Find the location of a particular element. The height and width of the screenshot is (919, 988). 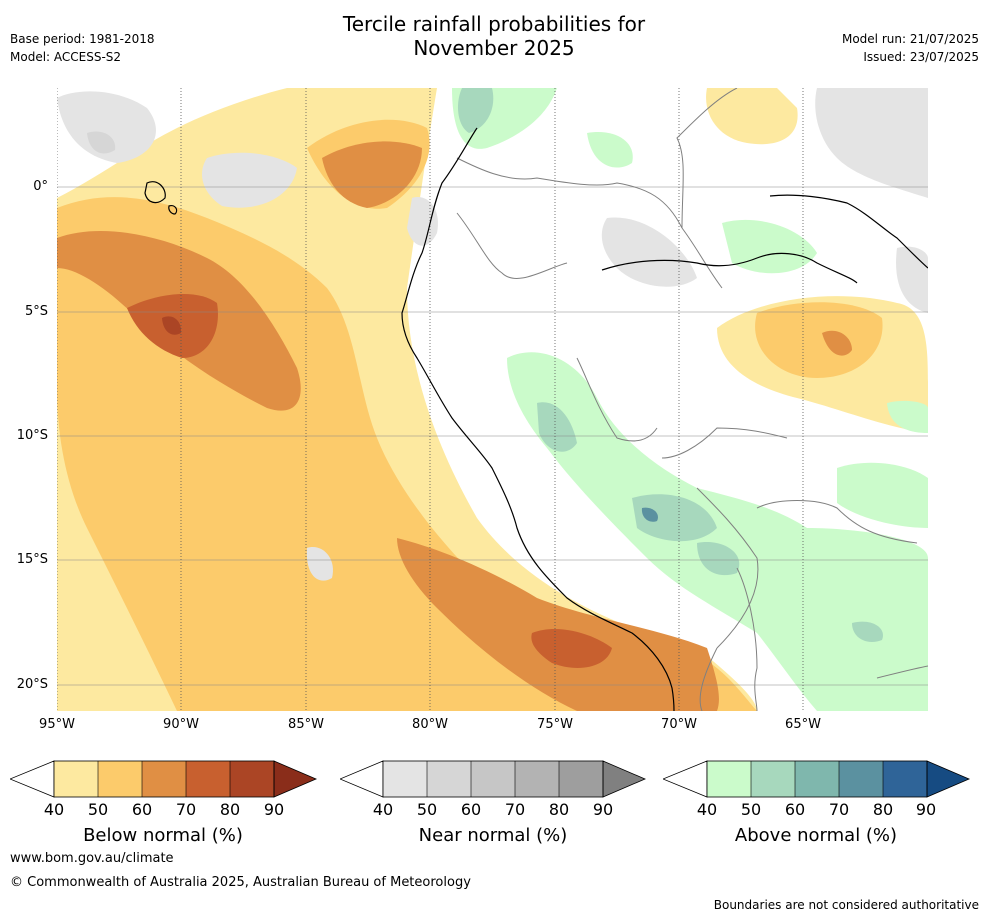

lat-label-5s: 5°S is located at coordinates (36, 311).